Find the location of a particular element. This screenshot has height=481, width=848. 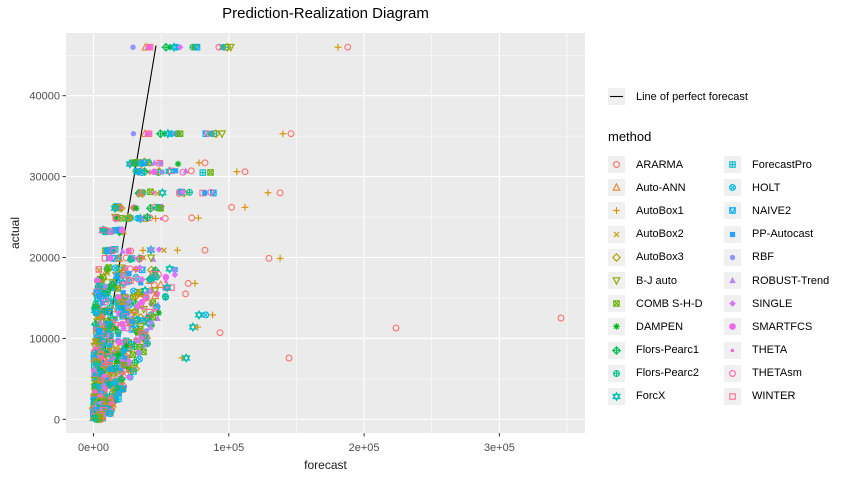

legend-item-label: ARARMA is located at coordinates (660, 164).